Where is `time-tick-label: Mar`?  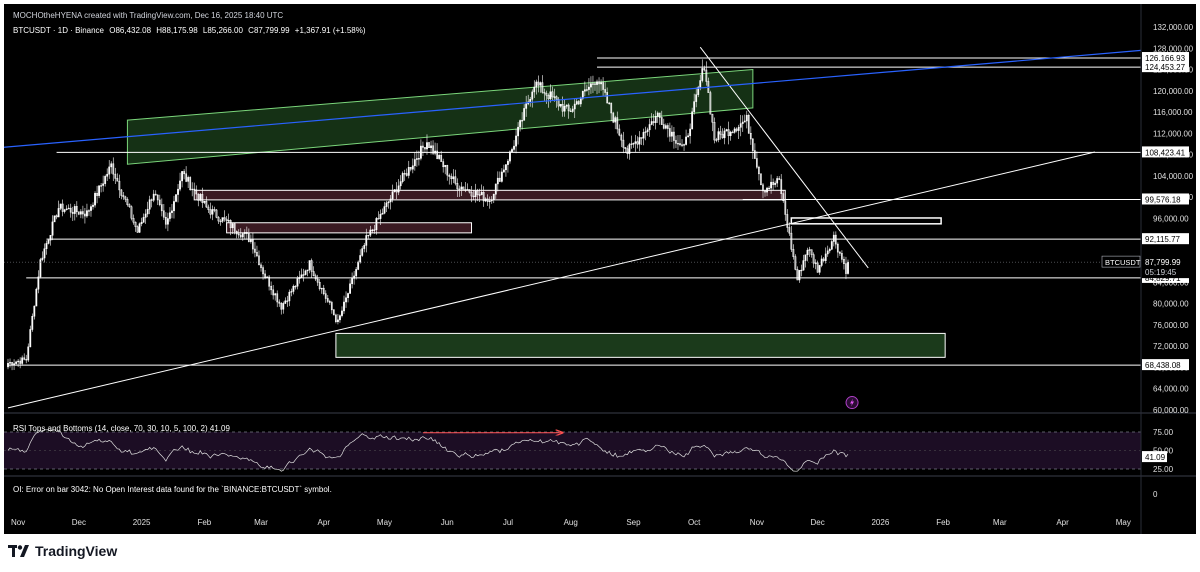
time-tick-label: Mar is located at coordinates (261, 522).